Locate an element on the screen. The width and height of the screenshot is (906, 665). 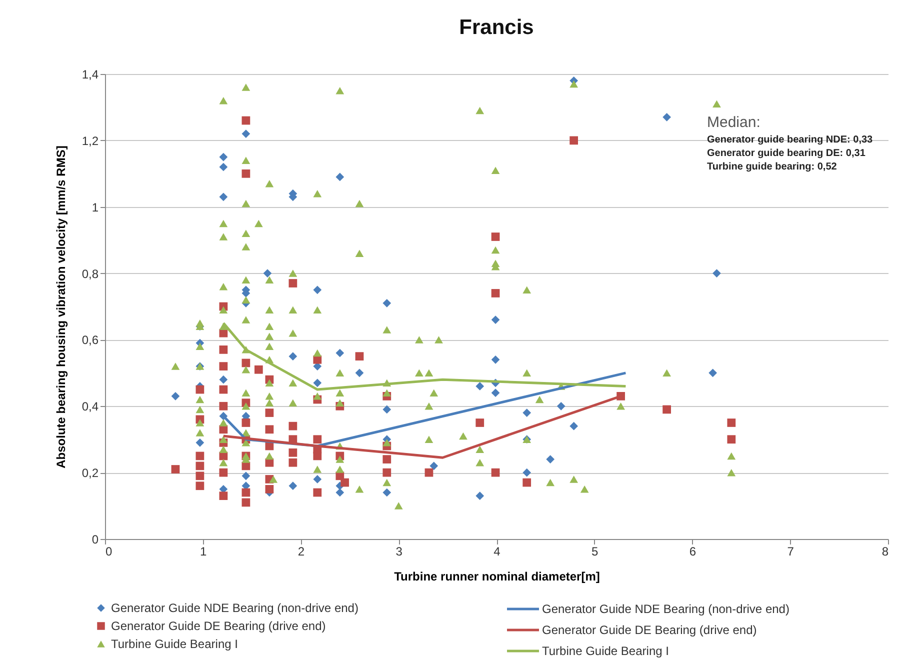
y-tick-label: 1,2 is located at coordinates (90, 141).